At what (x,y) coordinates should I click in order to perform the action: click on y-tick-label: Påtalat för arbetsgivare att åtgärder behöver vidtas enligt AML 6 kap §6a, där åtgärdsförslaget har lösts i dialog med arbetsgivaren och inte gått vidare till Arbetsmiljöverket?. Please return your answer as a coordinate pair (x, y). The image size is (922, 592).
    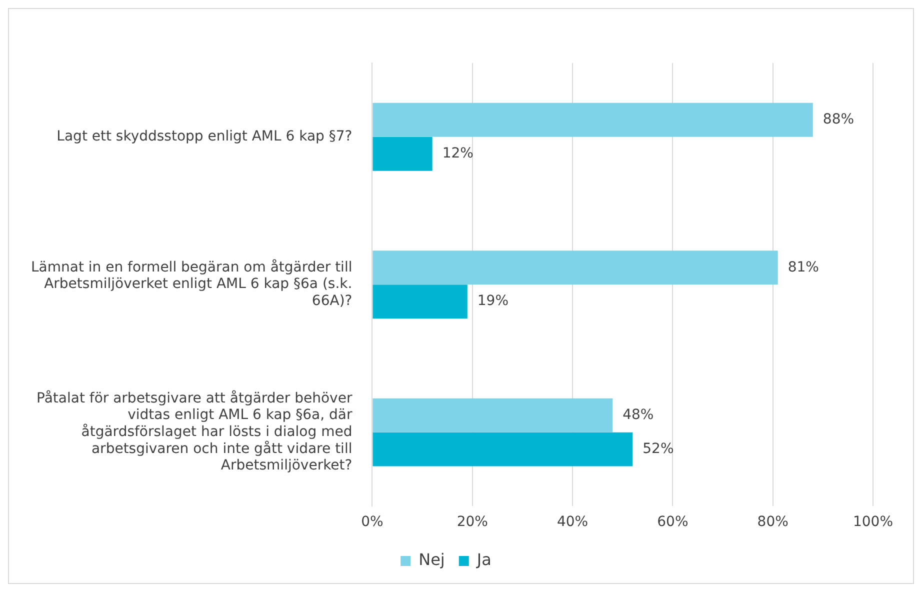
    Looking at the image, I should click on (194, 431).